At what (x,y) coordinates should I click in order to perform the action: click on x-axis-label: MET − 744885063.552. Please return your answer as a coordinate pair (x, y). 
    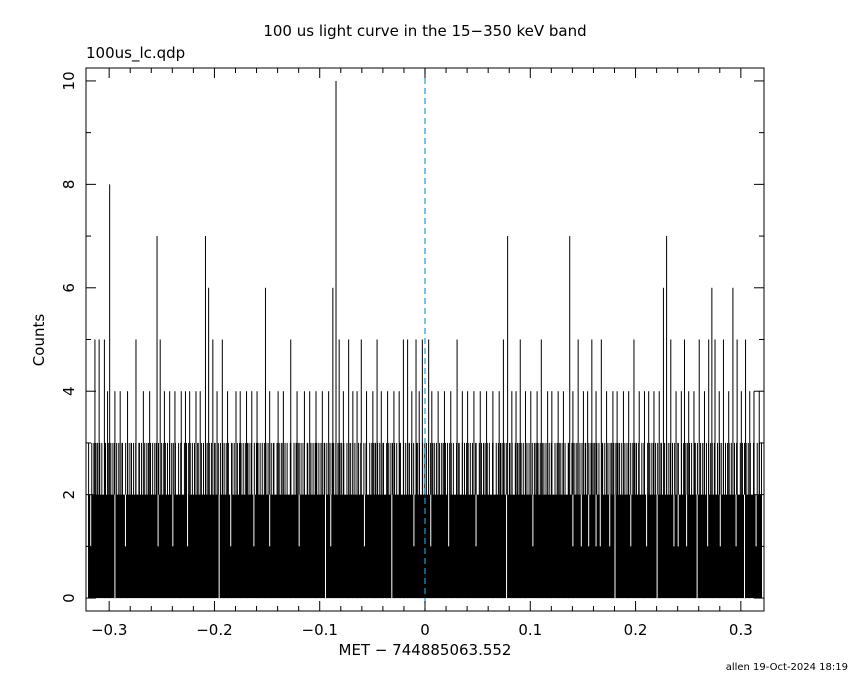
    Looking at the image, I should click on (425, 650).